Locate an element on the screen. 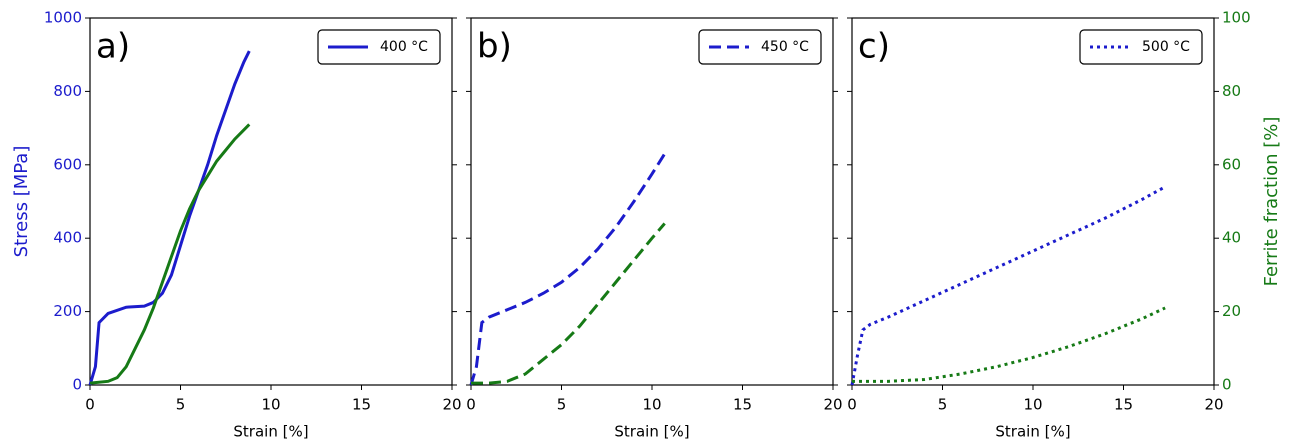  panel-label: c) is located at coordinates (874, 47).